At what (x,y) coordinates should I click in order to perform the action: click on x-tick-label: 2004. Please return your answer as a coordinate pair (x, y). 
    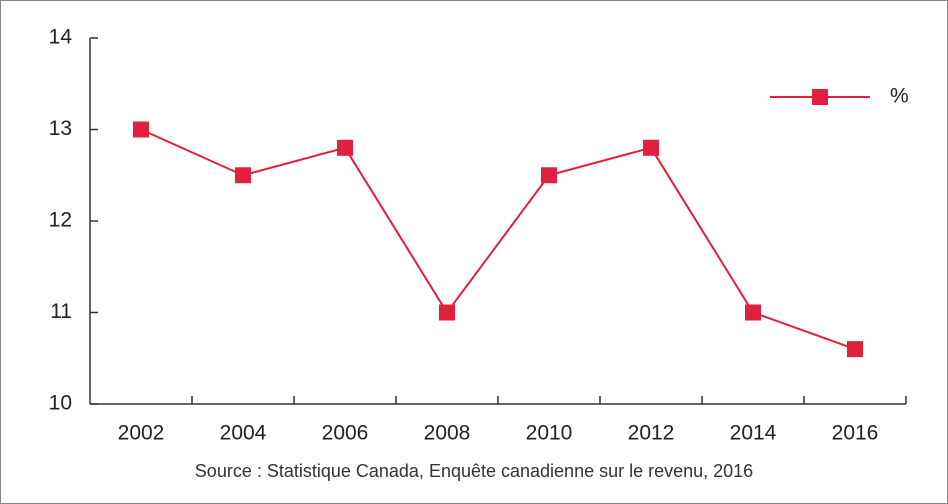
    Looking at the image, I should click on (243, 433).